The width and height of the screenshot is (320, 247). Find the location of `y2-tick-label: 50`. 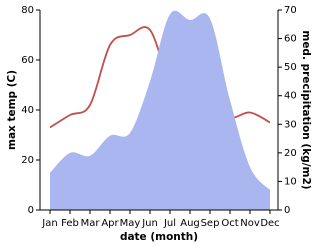

y2-tick-label: 50 is located at coordinates (290, 67).